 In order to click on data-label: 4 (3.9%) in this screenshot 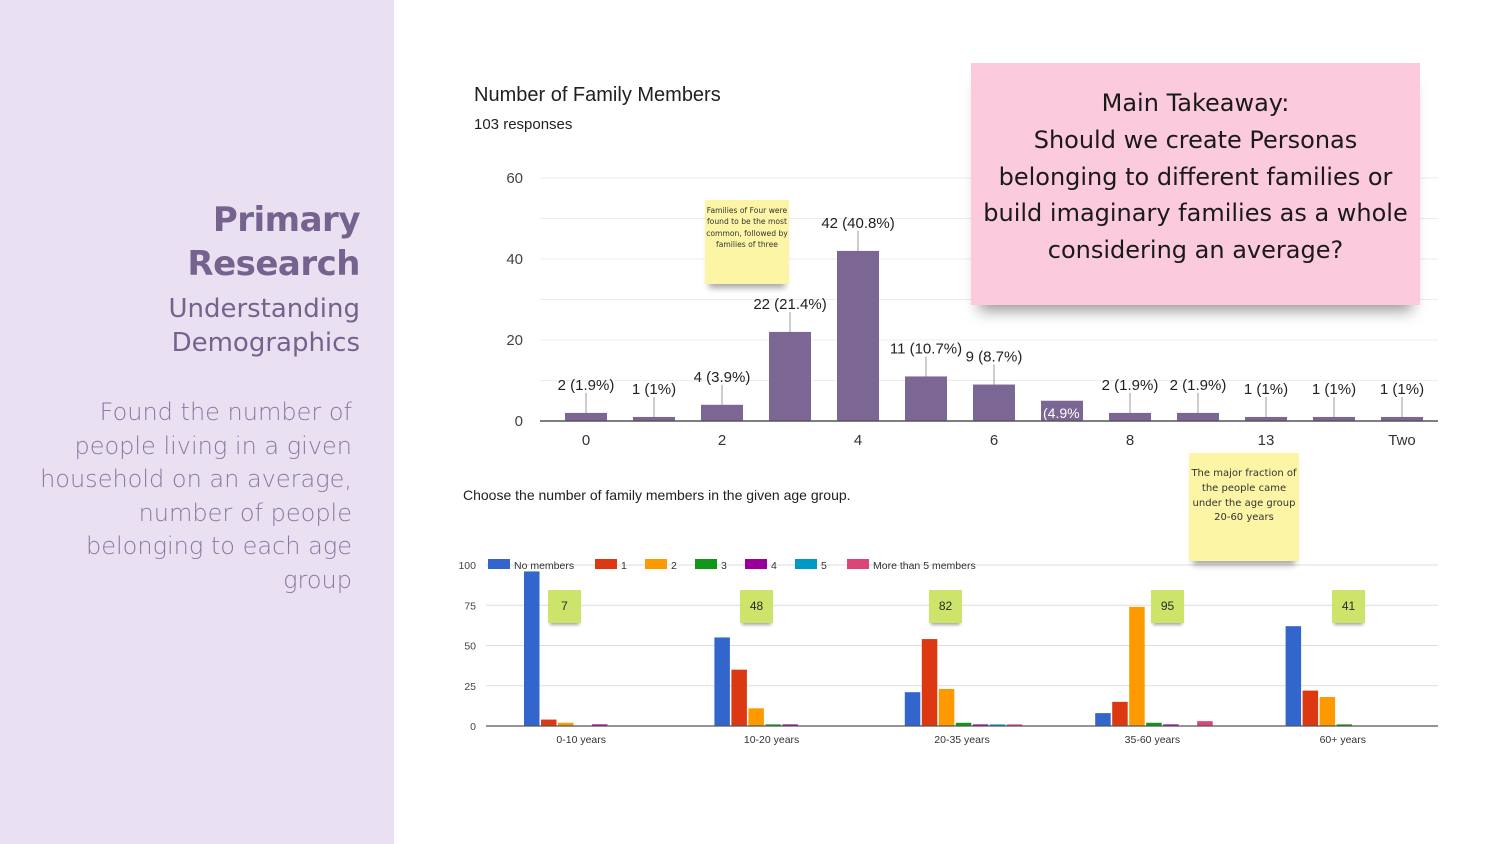, I will do `click(722, 377)`.